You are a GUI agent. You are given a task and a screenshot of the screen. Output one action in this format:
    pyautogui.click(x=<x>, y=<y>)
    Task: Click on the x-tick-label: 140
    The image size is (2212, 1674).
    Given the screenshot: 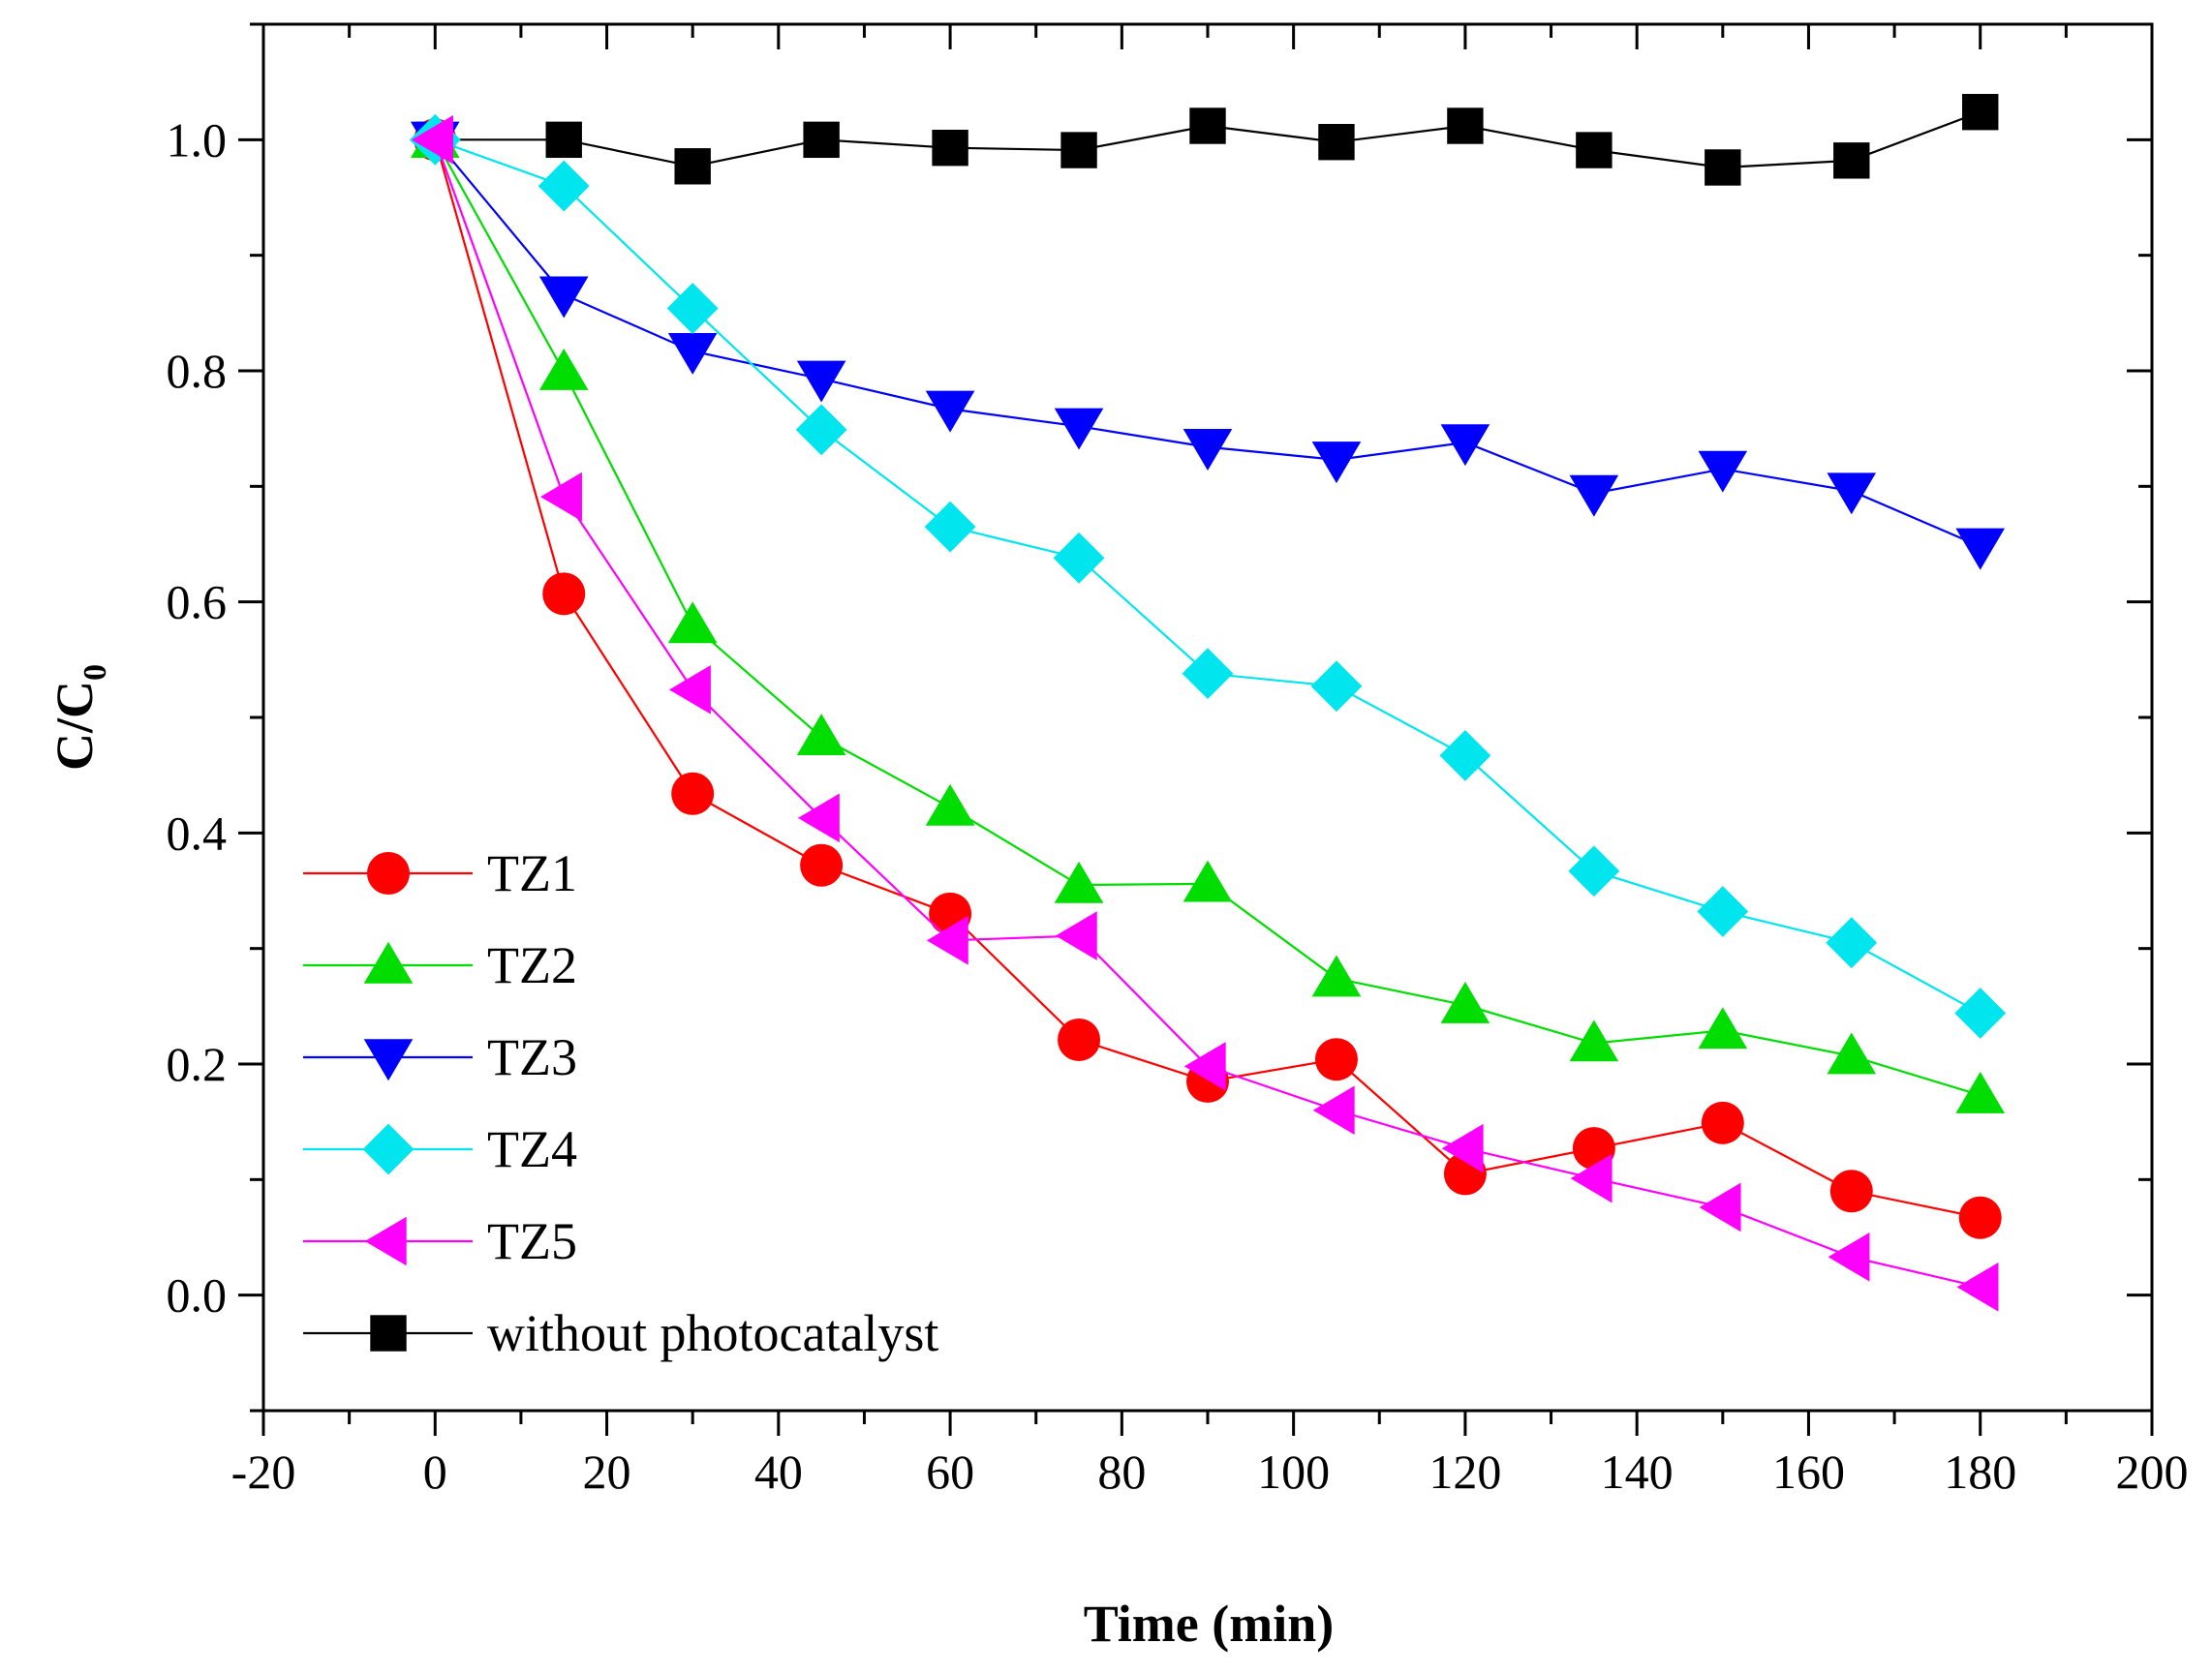 What is the action you would take?
    pyautogui.click(x=1638, y=1472)
    